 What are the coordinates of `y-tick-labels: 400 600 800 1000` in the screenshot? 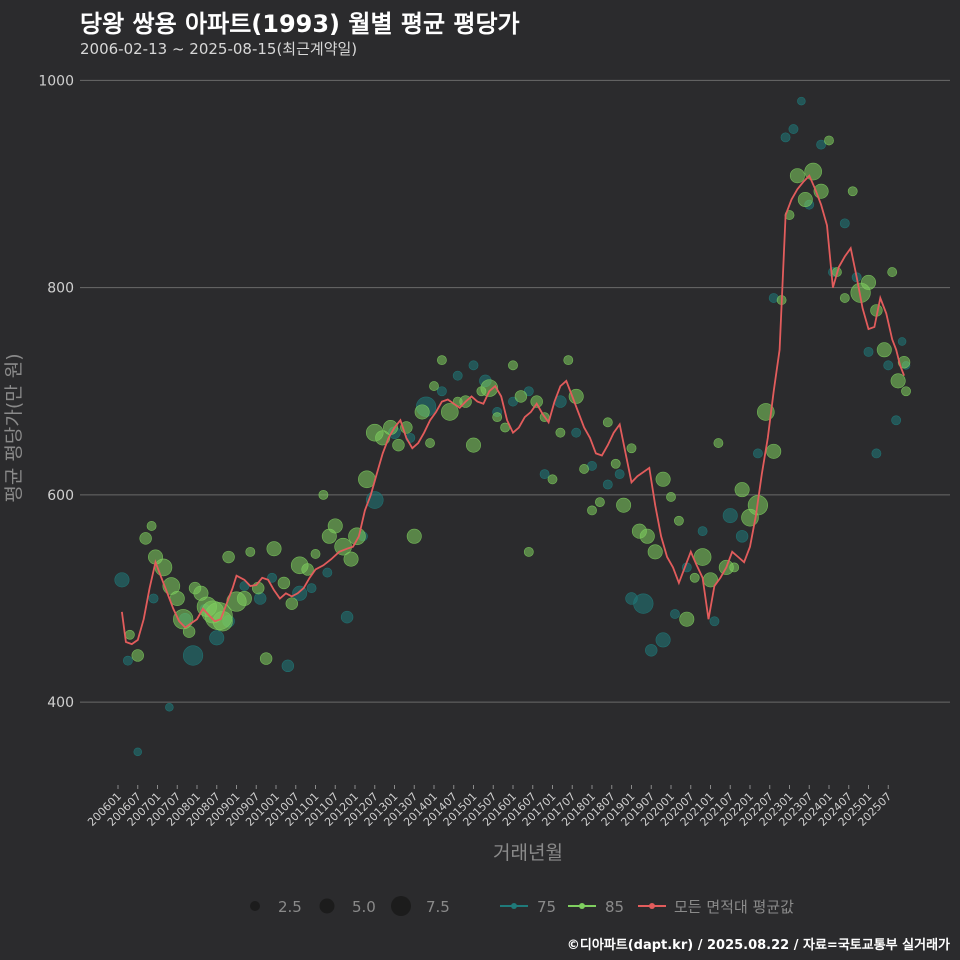 It's located at (56, 392).